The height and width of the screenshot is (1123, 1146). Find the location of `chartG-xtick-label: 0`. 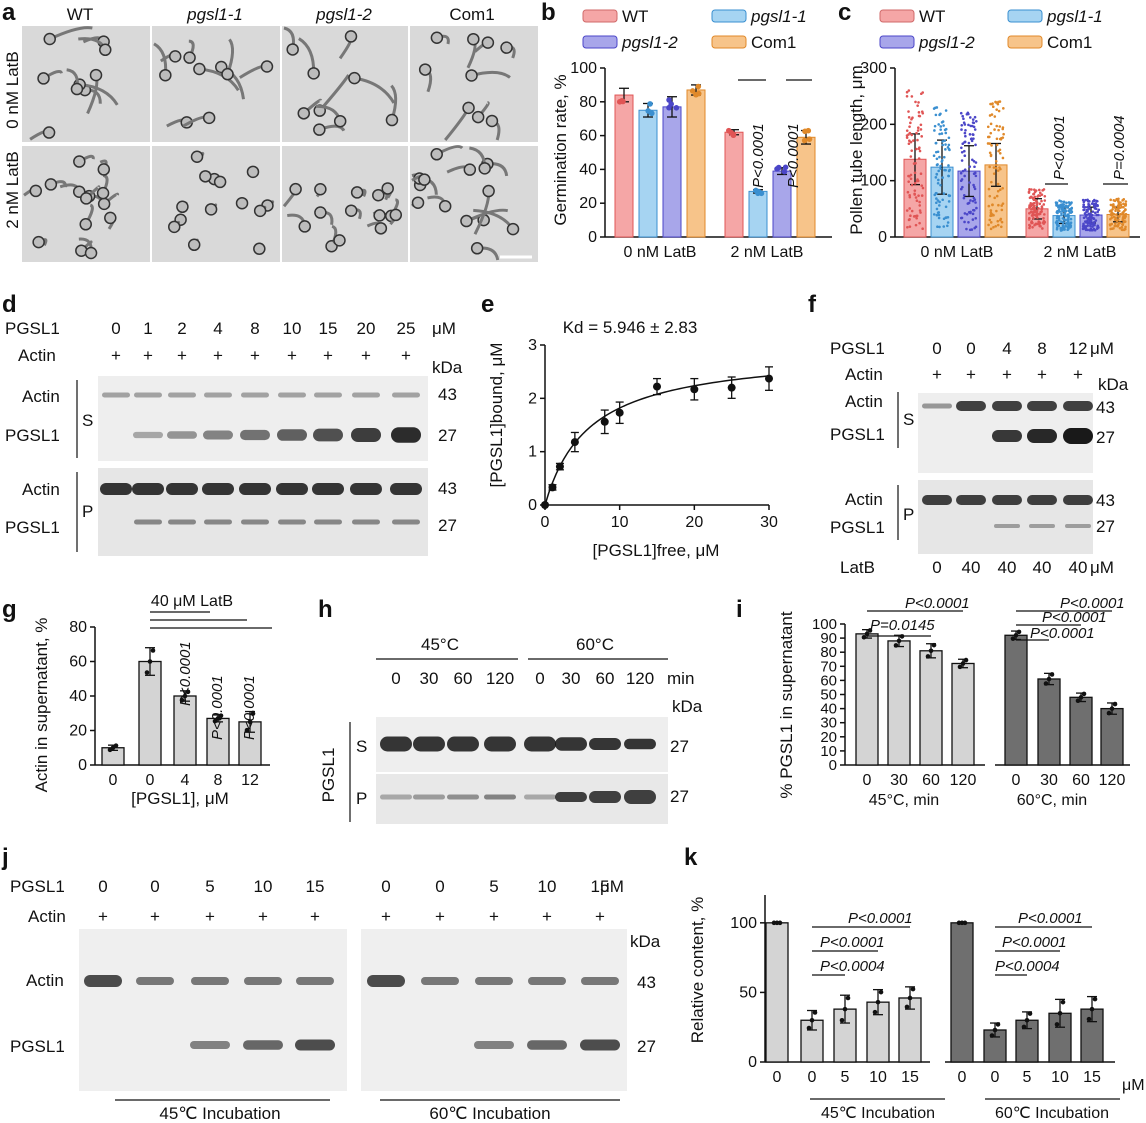

chartG-xtick-label: 0 is located at coordinates (113, 780).